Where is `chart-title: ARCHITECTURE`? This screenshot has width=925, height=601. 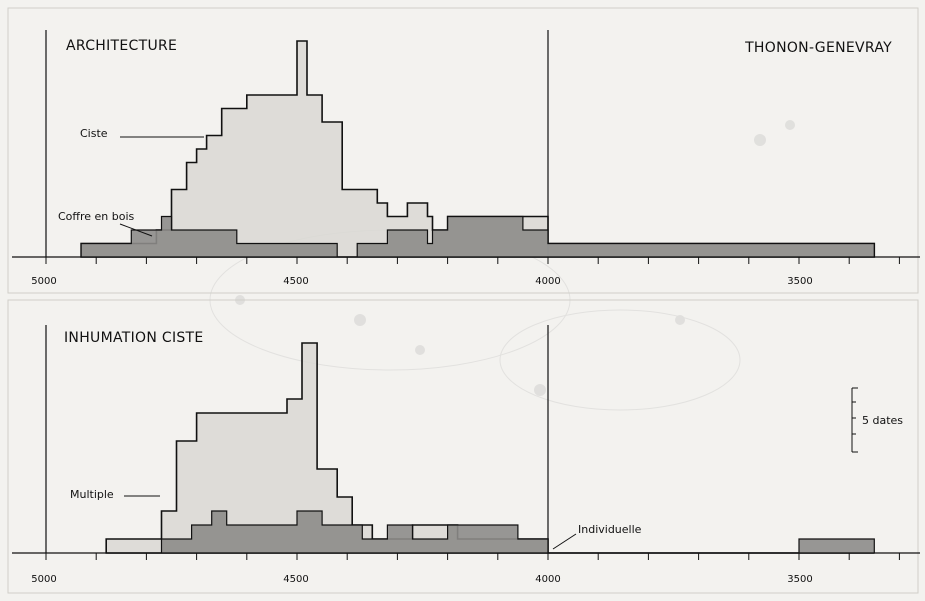 chart-title: ARCHITECTURE is located at coordinates (121, 46).